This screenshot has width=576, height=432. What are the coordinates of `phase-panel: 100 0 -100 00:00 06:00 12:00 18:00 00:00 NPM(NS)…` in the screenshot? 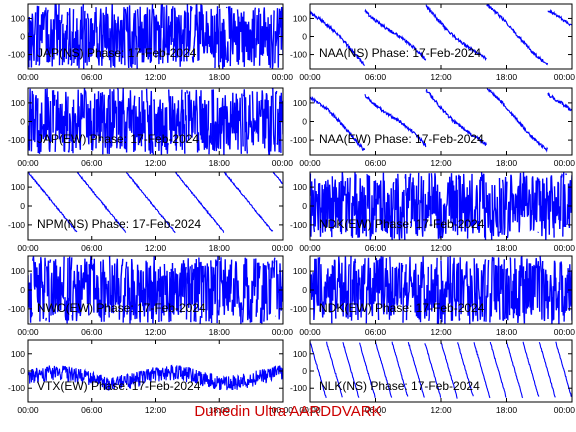 It's located at (151, 212).